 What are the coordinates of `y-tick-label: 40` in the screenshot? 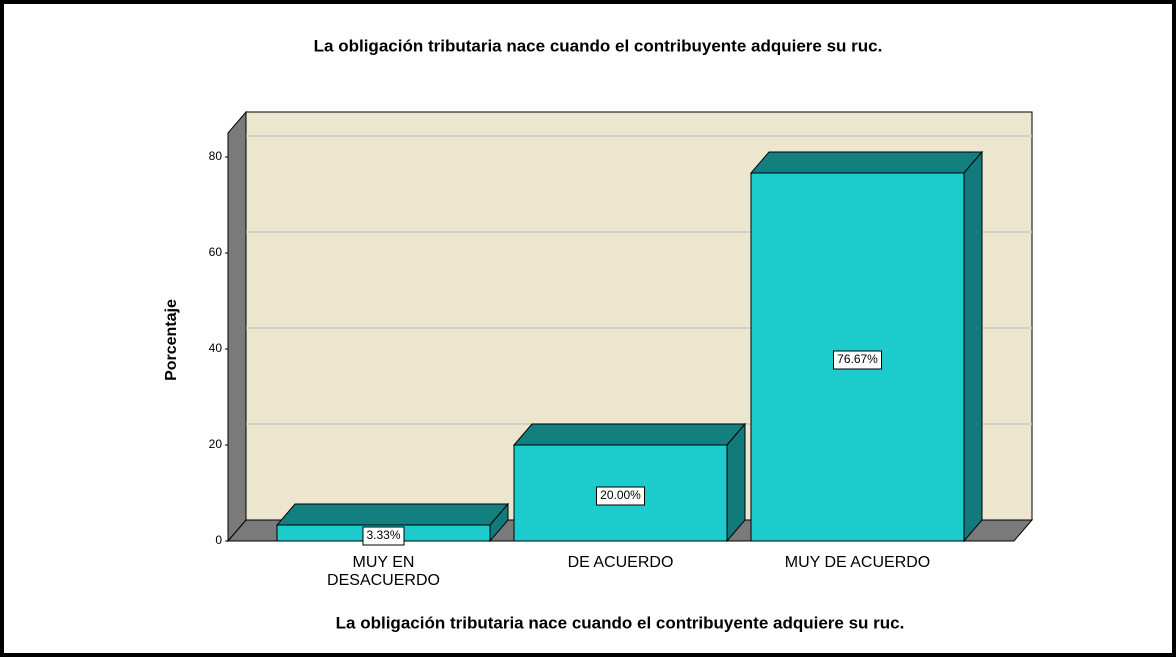 It's located at (216, 348).